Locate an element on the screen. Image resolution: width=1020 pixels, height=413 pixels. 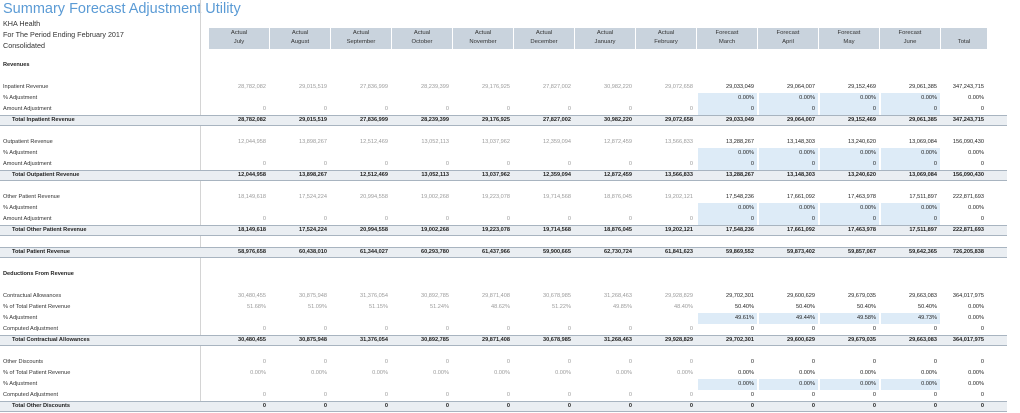
table-cell: 29,072,658 is located at coordinates (679, 120).